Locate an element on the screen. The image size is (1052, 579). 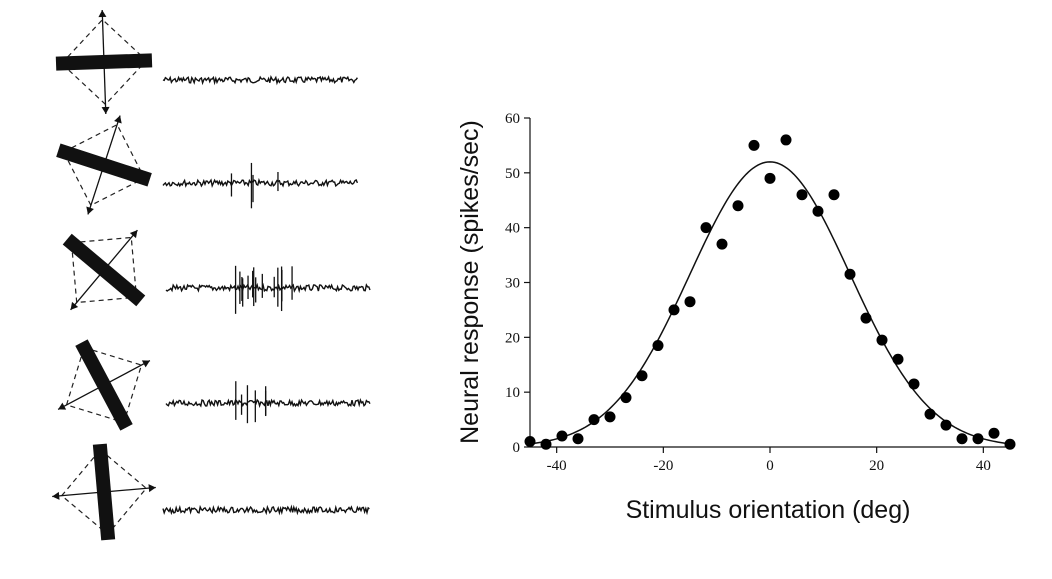
y-tick-label: 40 is located at coordinates (512, 229).